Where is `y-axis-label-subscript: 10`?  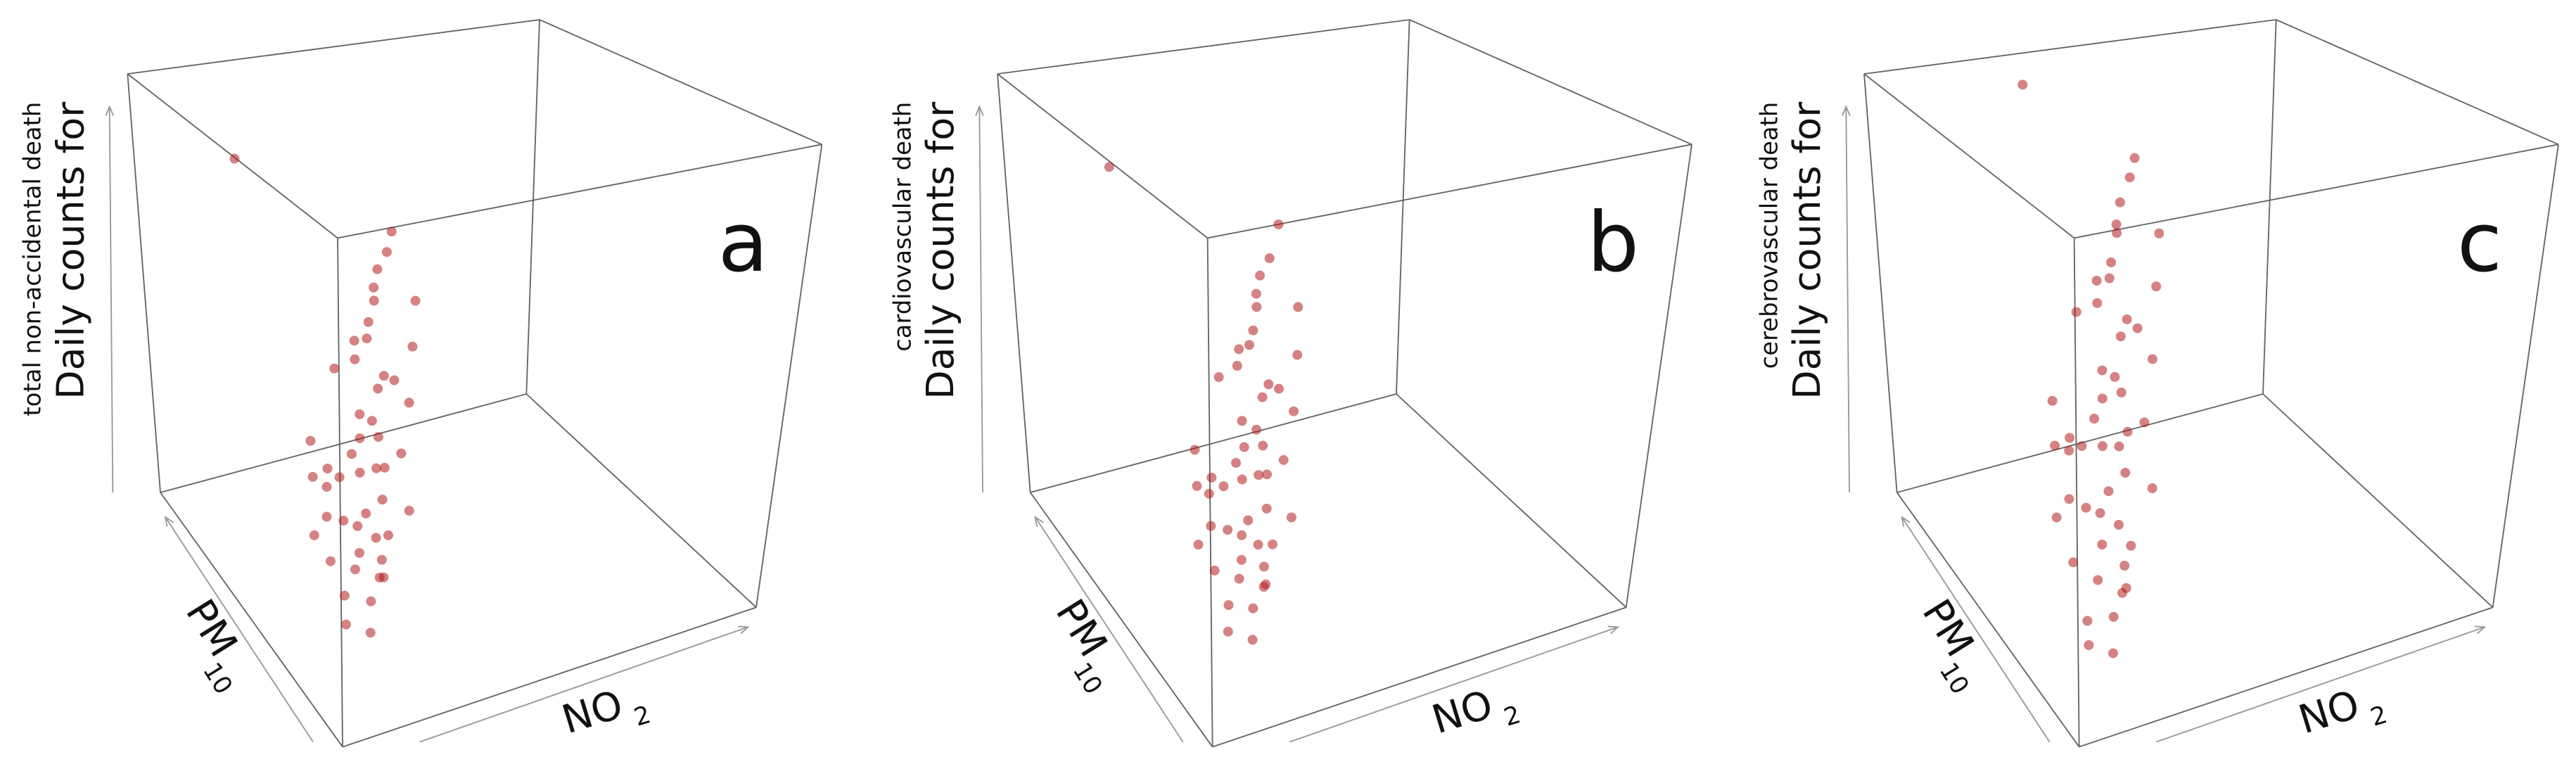
y-axis-label-subscript: 10 is located at coordinates (217, 679).